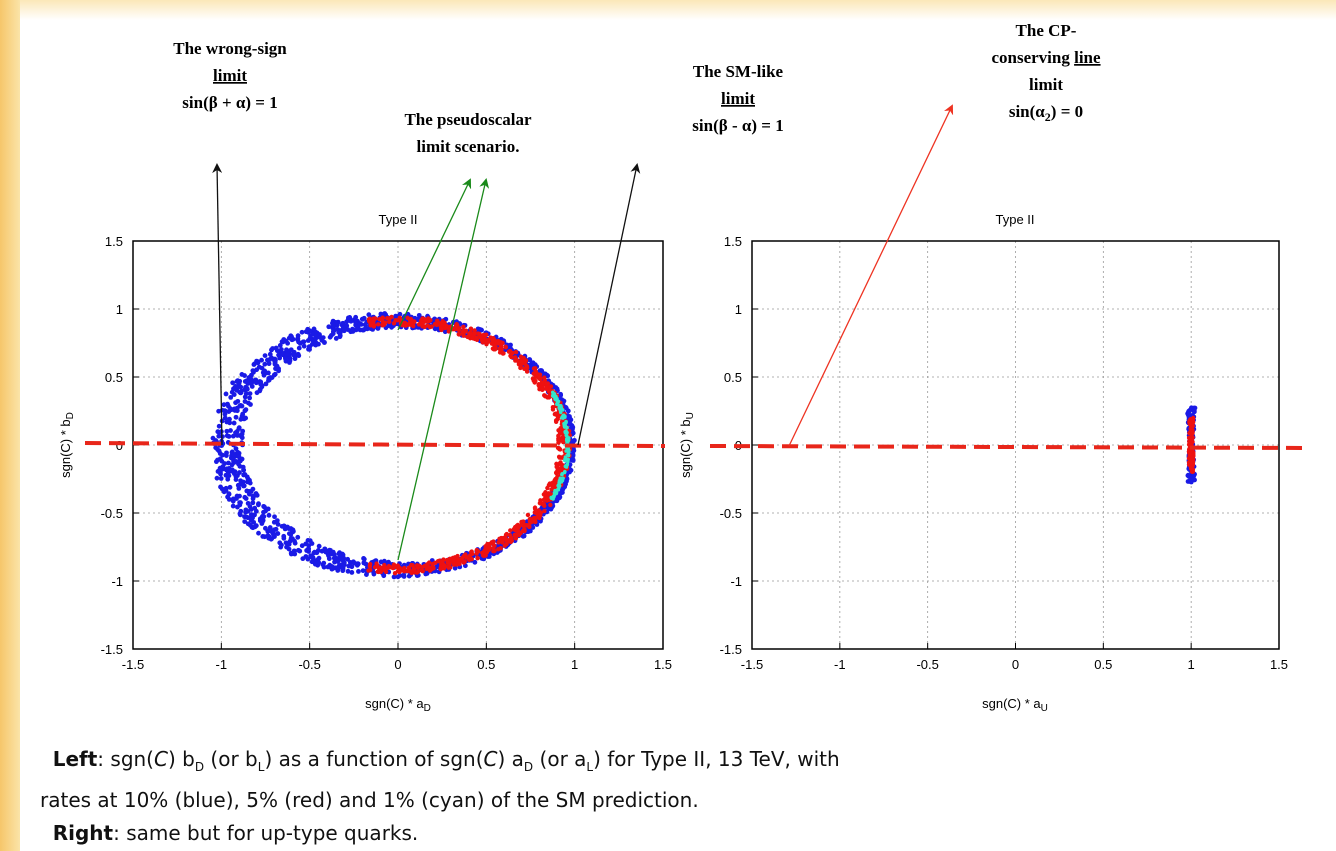 This screenshot has width=1336, height=851. Describe the element at coordinates (222, 664) in the screenshot. I see `x-tick-label: -1` at that location.